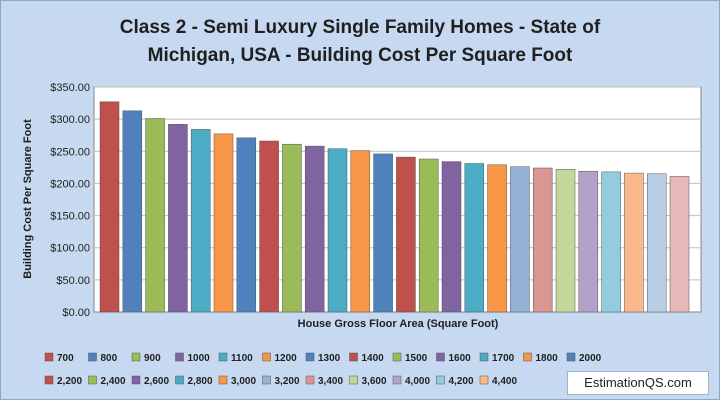 This screenshot has width=720, height=400. What do you see at coordinates (200, 381) in the screenshot?
I see `legend-label: 2,800` at bounding box center [200, 381].